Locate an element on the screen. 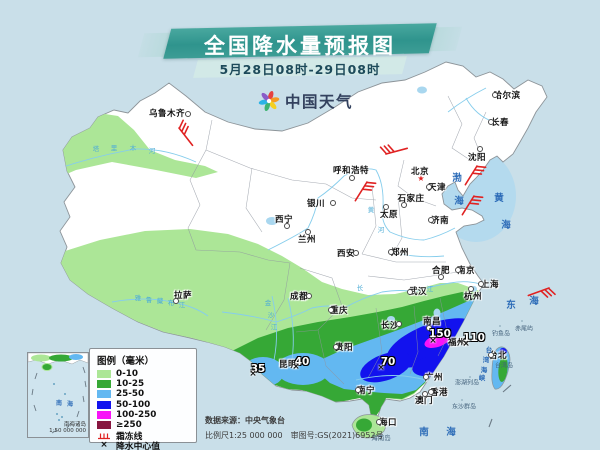 Image resolution: width=600 pixels, height=450 pixels. map-subtitle: 5月28日08时-29日08时 is located at coordinates (300, 69).